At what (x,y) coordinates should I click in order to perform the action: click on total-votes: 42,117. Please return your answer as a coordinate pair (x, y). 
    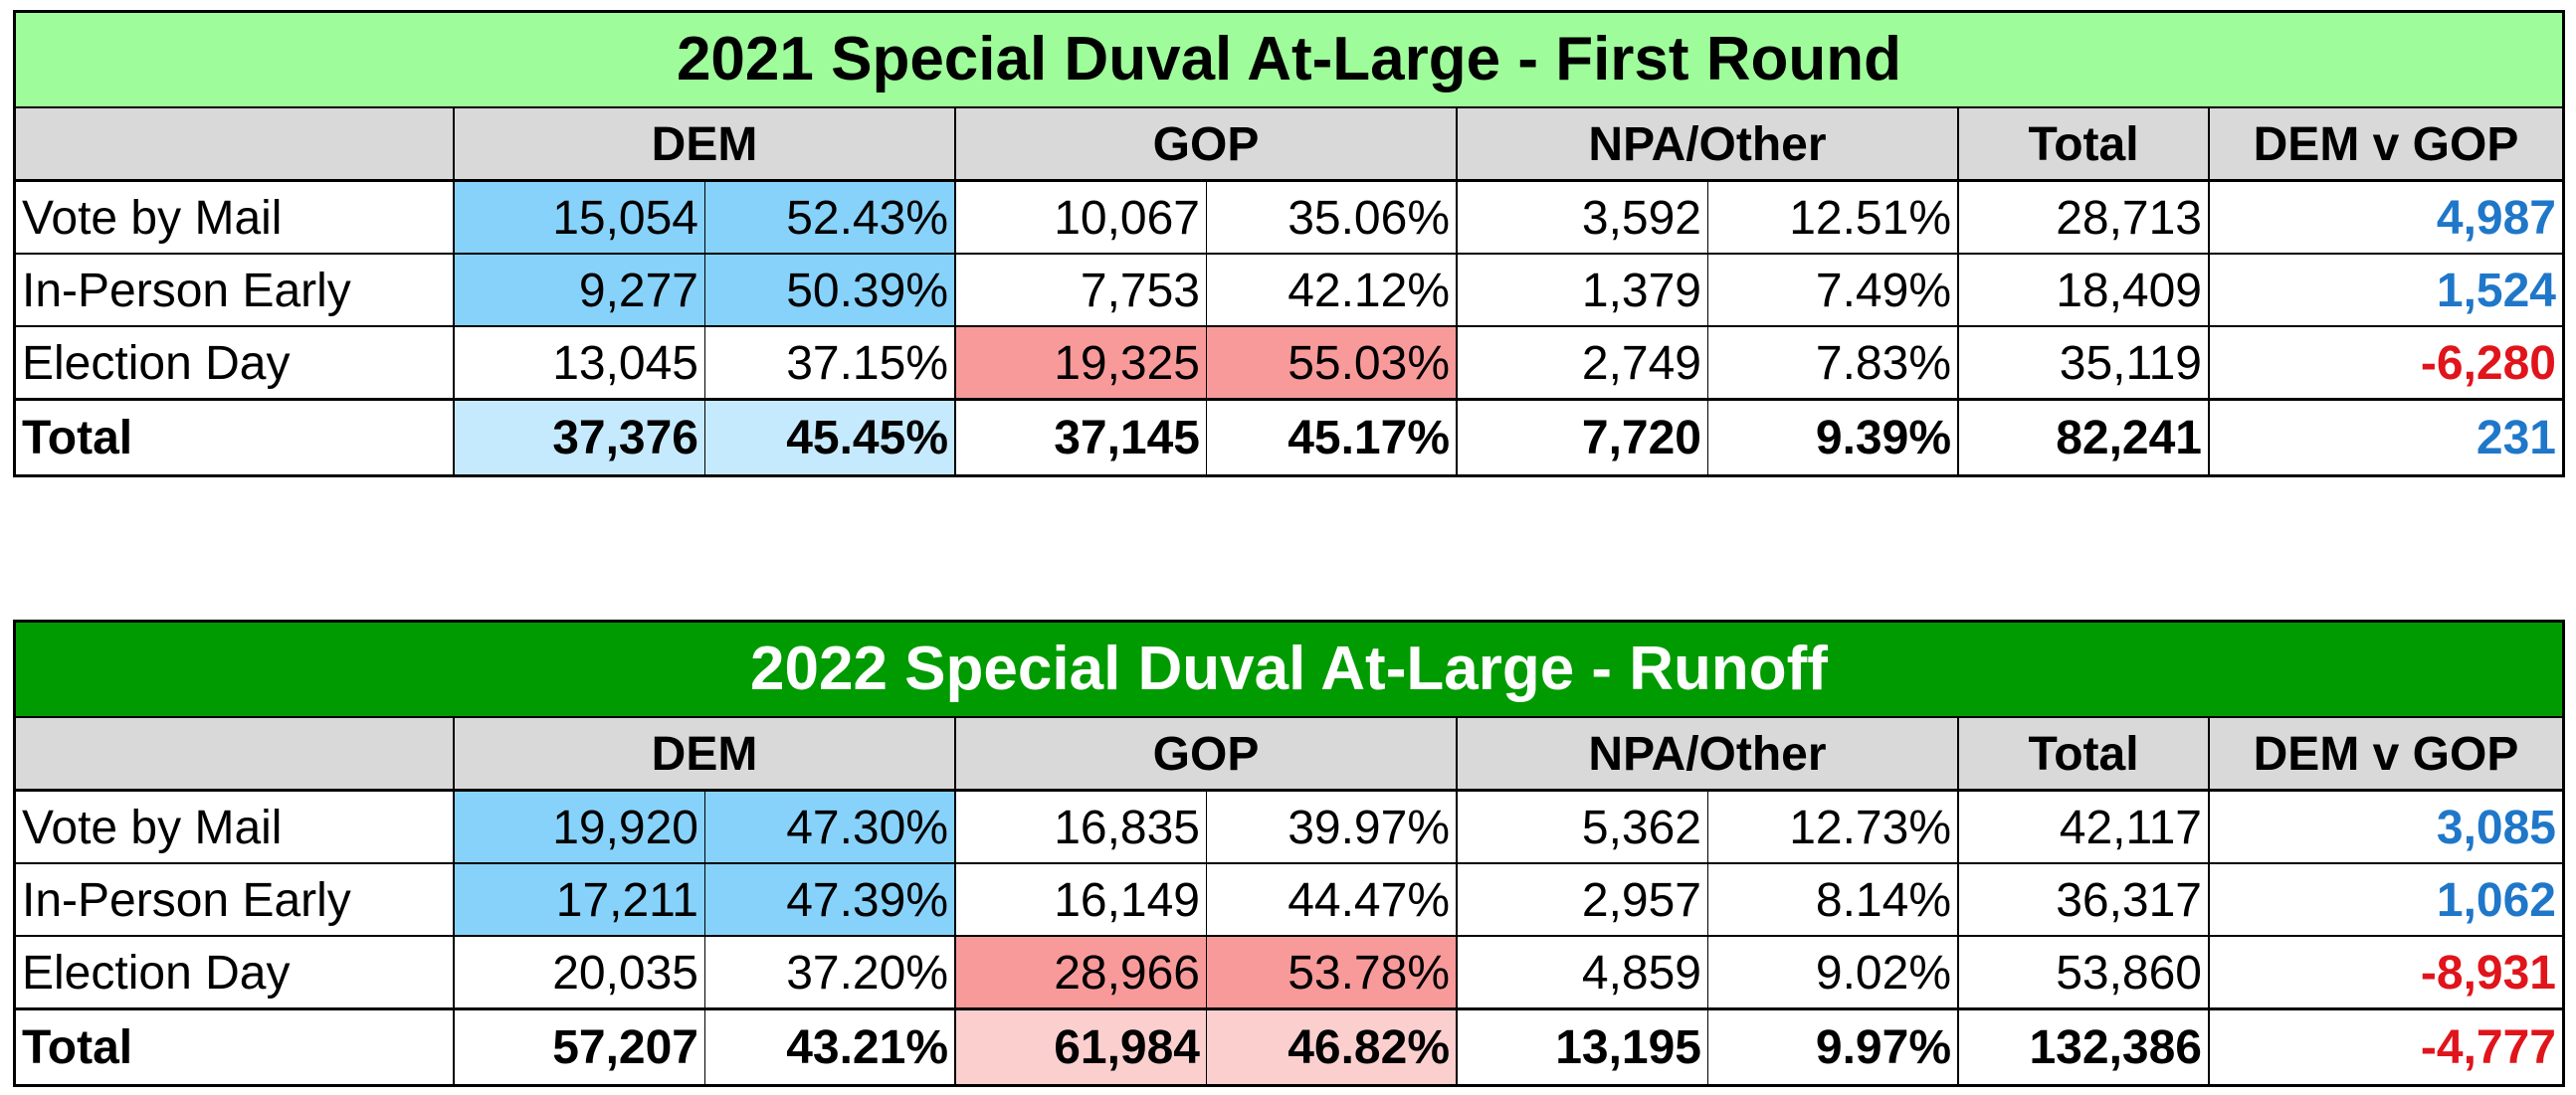
    Looking at the image, I should click on (2084, 828).